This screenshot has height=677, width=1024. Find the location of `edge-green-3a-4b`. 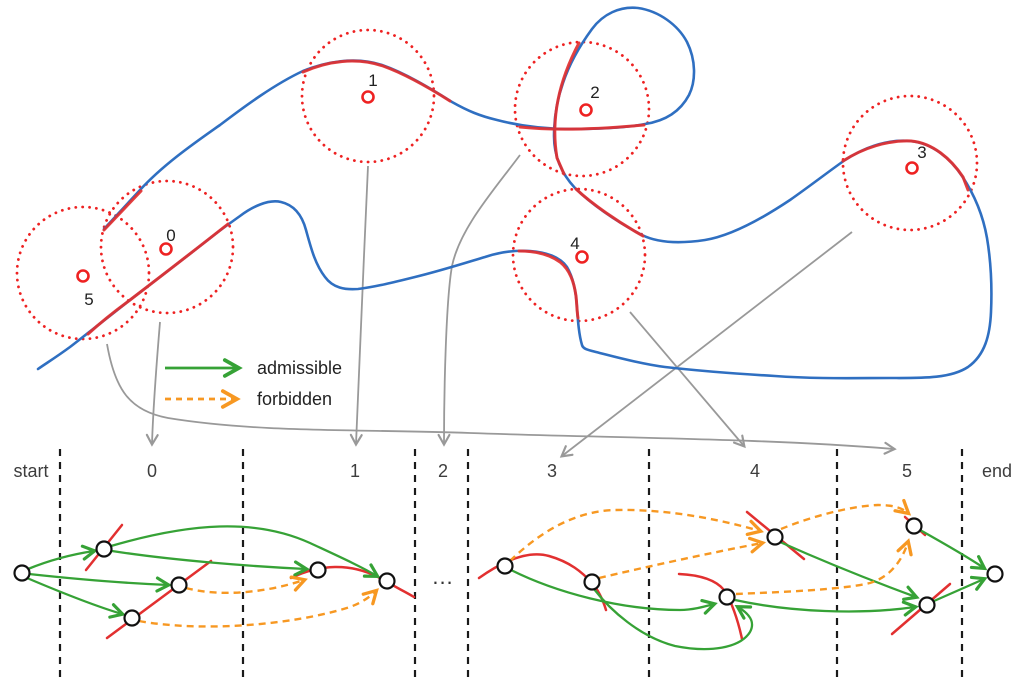

edge-green-3a-4b is located at coordinates (614, 591).